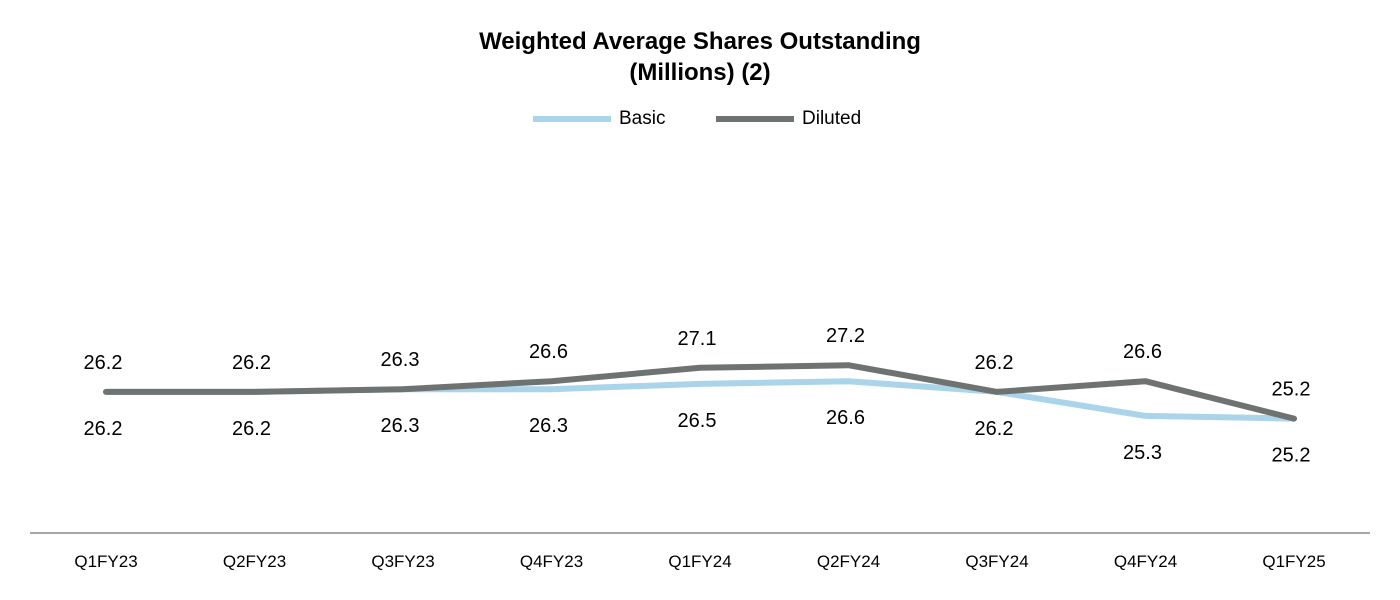  Describe the element at coordinates (755, 119) in the screenshot. I see `legend-swatch-diluted` at that location.